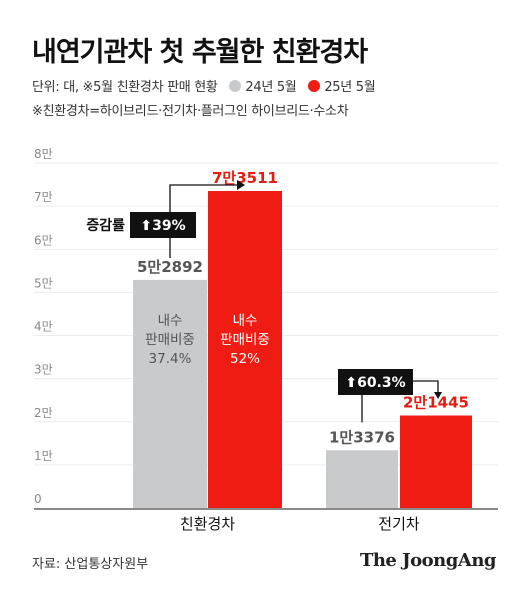 The image size is (530, 594). What do you see at coordinates (43, 370) in the screenshot?
I see `y-tick-label: 3만` at bounding box center [43, 370].